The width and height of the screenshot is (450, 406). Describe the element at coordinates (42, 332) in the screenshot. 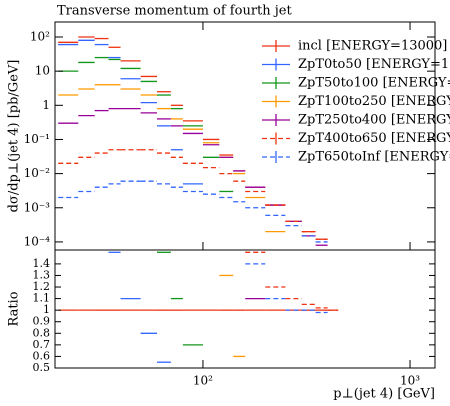

I see `ratio-tick-label: 0.8` at that location.